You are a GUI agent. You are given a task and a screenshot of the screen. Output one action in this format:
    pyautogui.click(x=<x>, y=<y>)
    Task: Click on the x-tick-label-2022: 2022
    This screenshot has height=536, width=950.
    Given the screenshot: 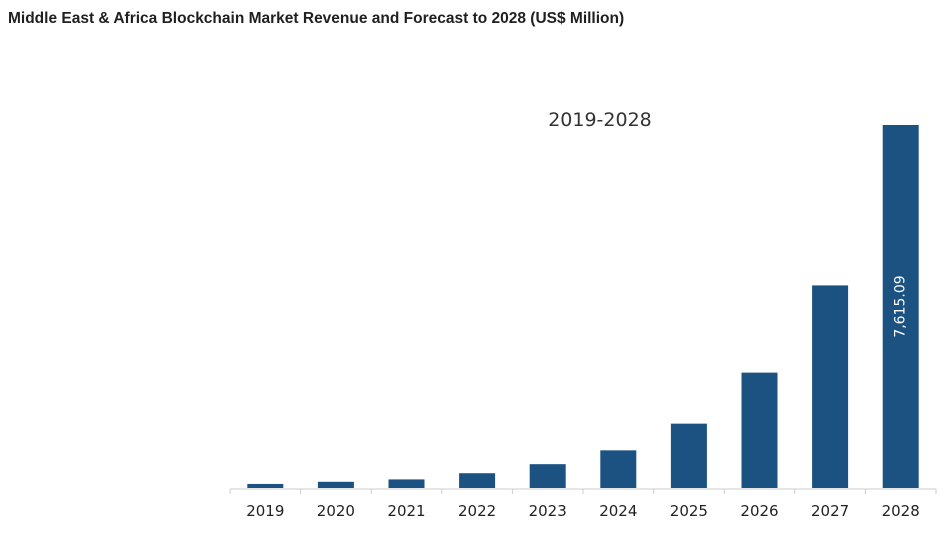 What is the action you would take?
    pyautogui.click(x=477, y=511)
    